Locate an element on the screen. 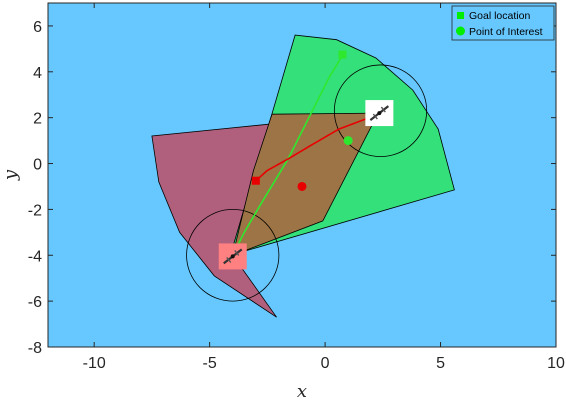 The width and height of the screenshot is (566, 405). goal-marker-red is located at coordinates (255, 180).